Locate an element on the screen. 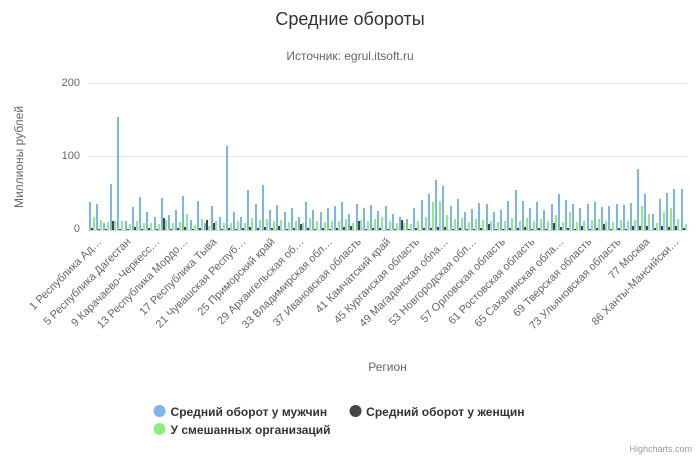  legend-item-series-0: Средний оборот у мужчин is located at coordinates (240, 412).